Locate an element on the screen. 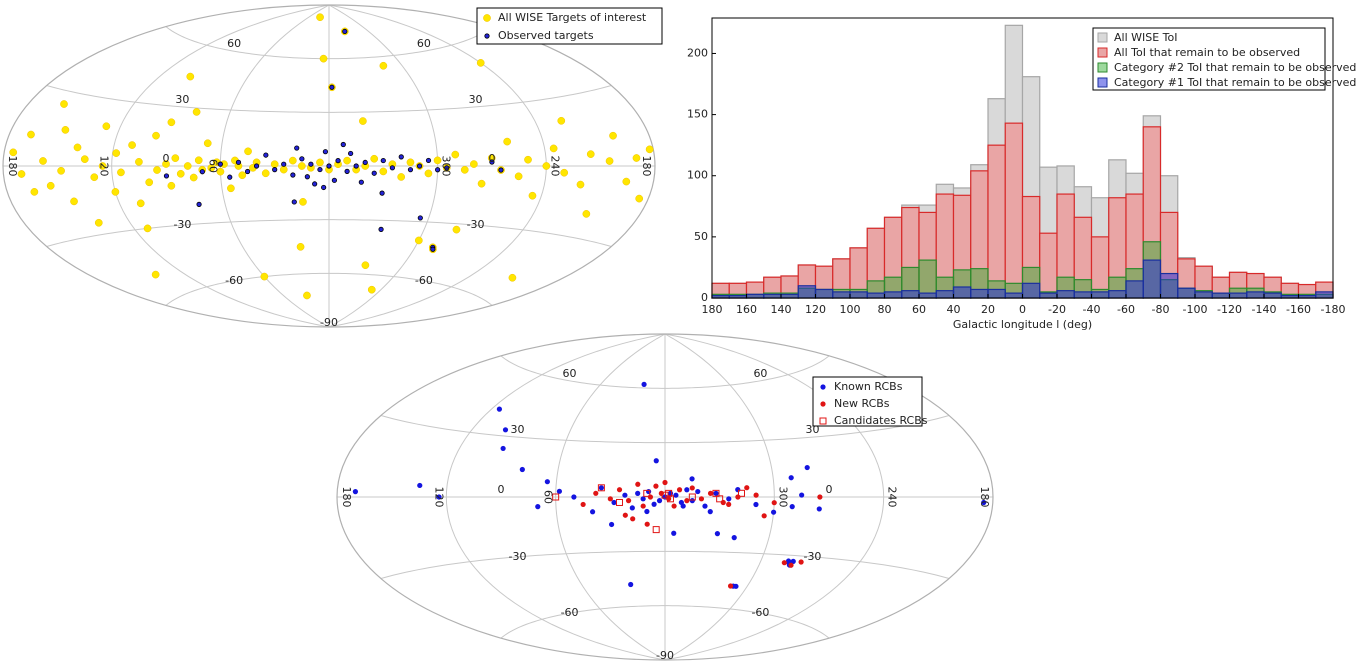 The height and width of the screenshot is (666, 1365). x-tick-label: -100 is located at coordinates (1195, 309).